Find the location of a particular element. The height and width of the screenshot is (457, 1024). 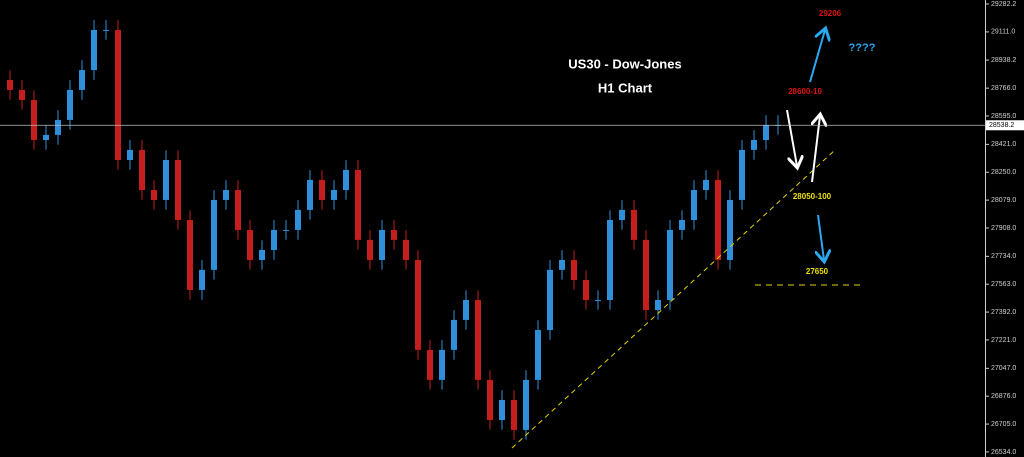

annotation: 28600-10 is located at coordinates (805, 91).